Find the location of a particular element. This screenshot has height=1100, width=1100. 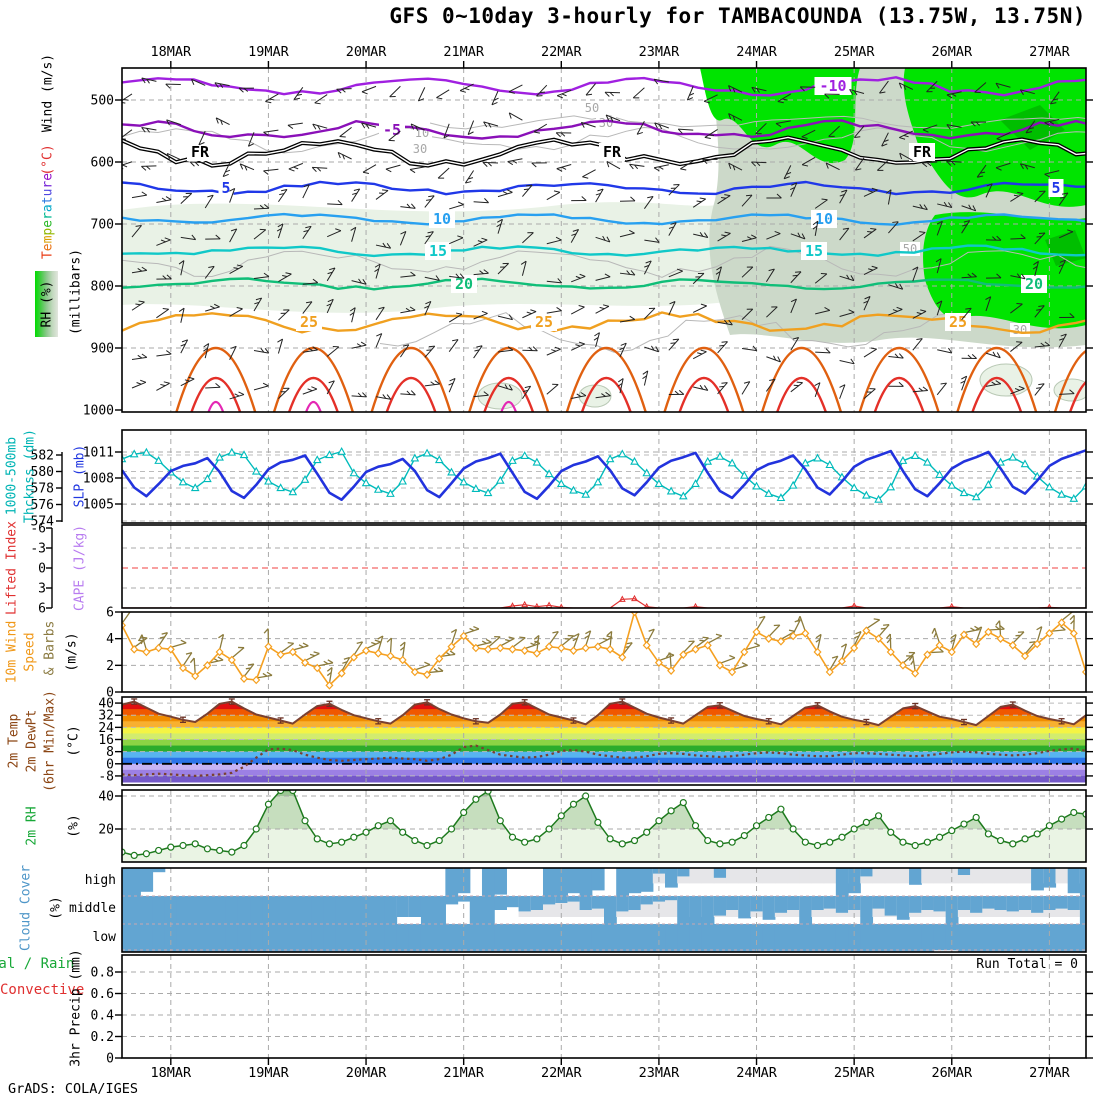

svg-text: 5 is located at coordinates (225, 188).